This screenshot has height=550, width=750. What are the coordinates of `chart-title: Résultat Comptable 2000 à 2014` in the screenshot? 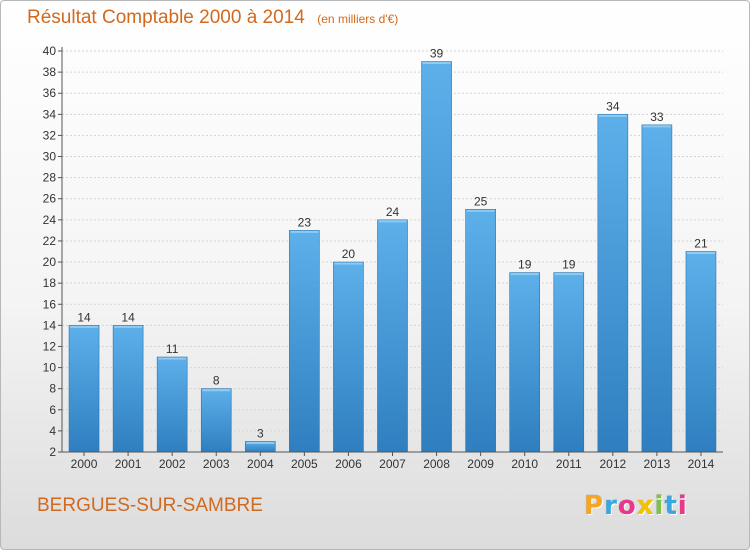 It's located at (166, 17).